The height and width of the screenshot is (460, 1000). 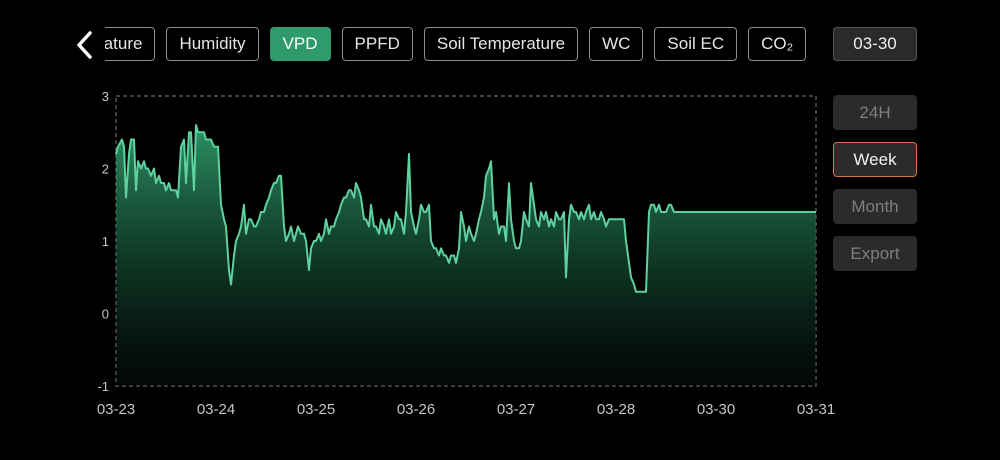 I want to click on x-tick-label: 03-25, so click(x=316, y=409).